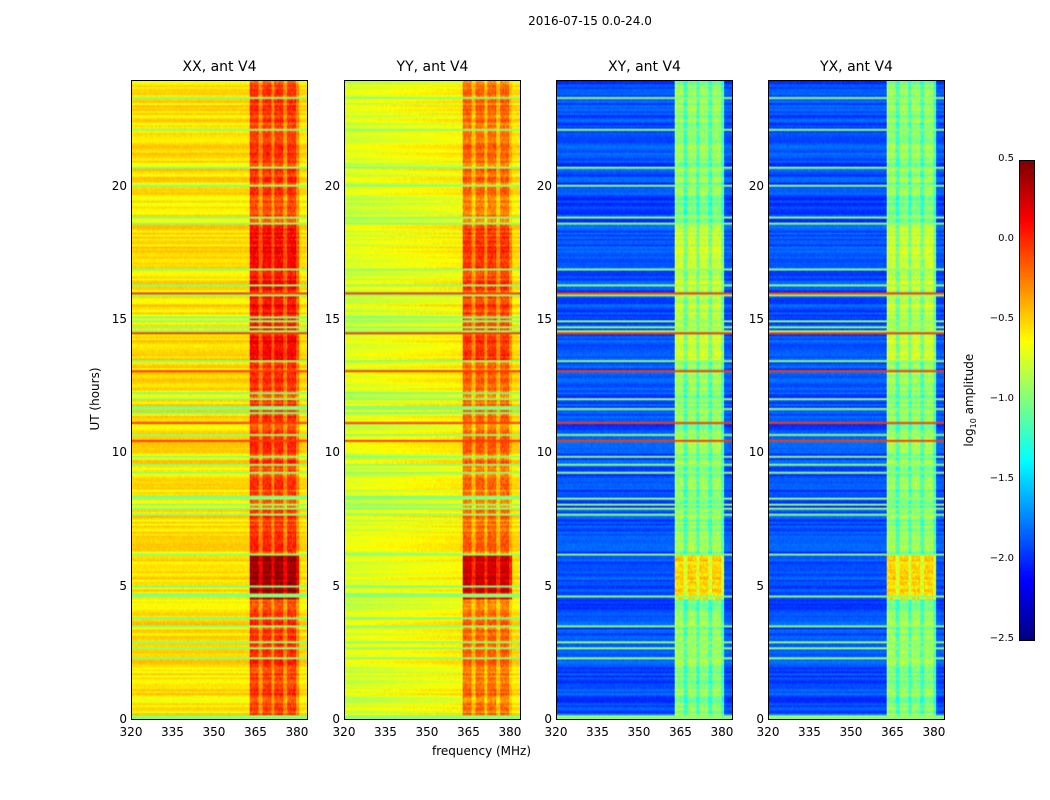 The image size is (1050, 800). I want to click on colorbar-tick-label: −1.5, so click(1001, 478).